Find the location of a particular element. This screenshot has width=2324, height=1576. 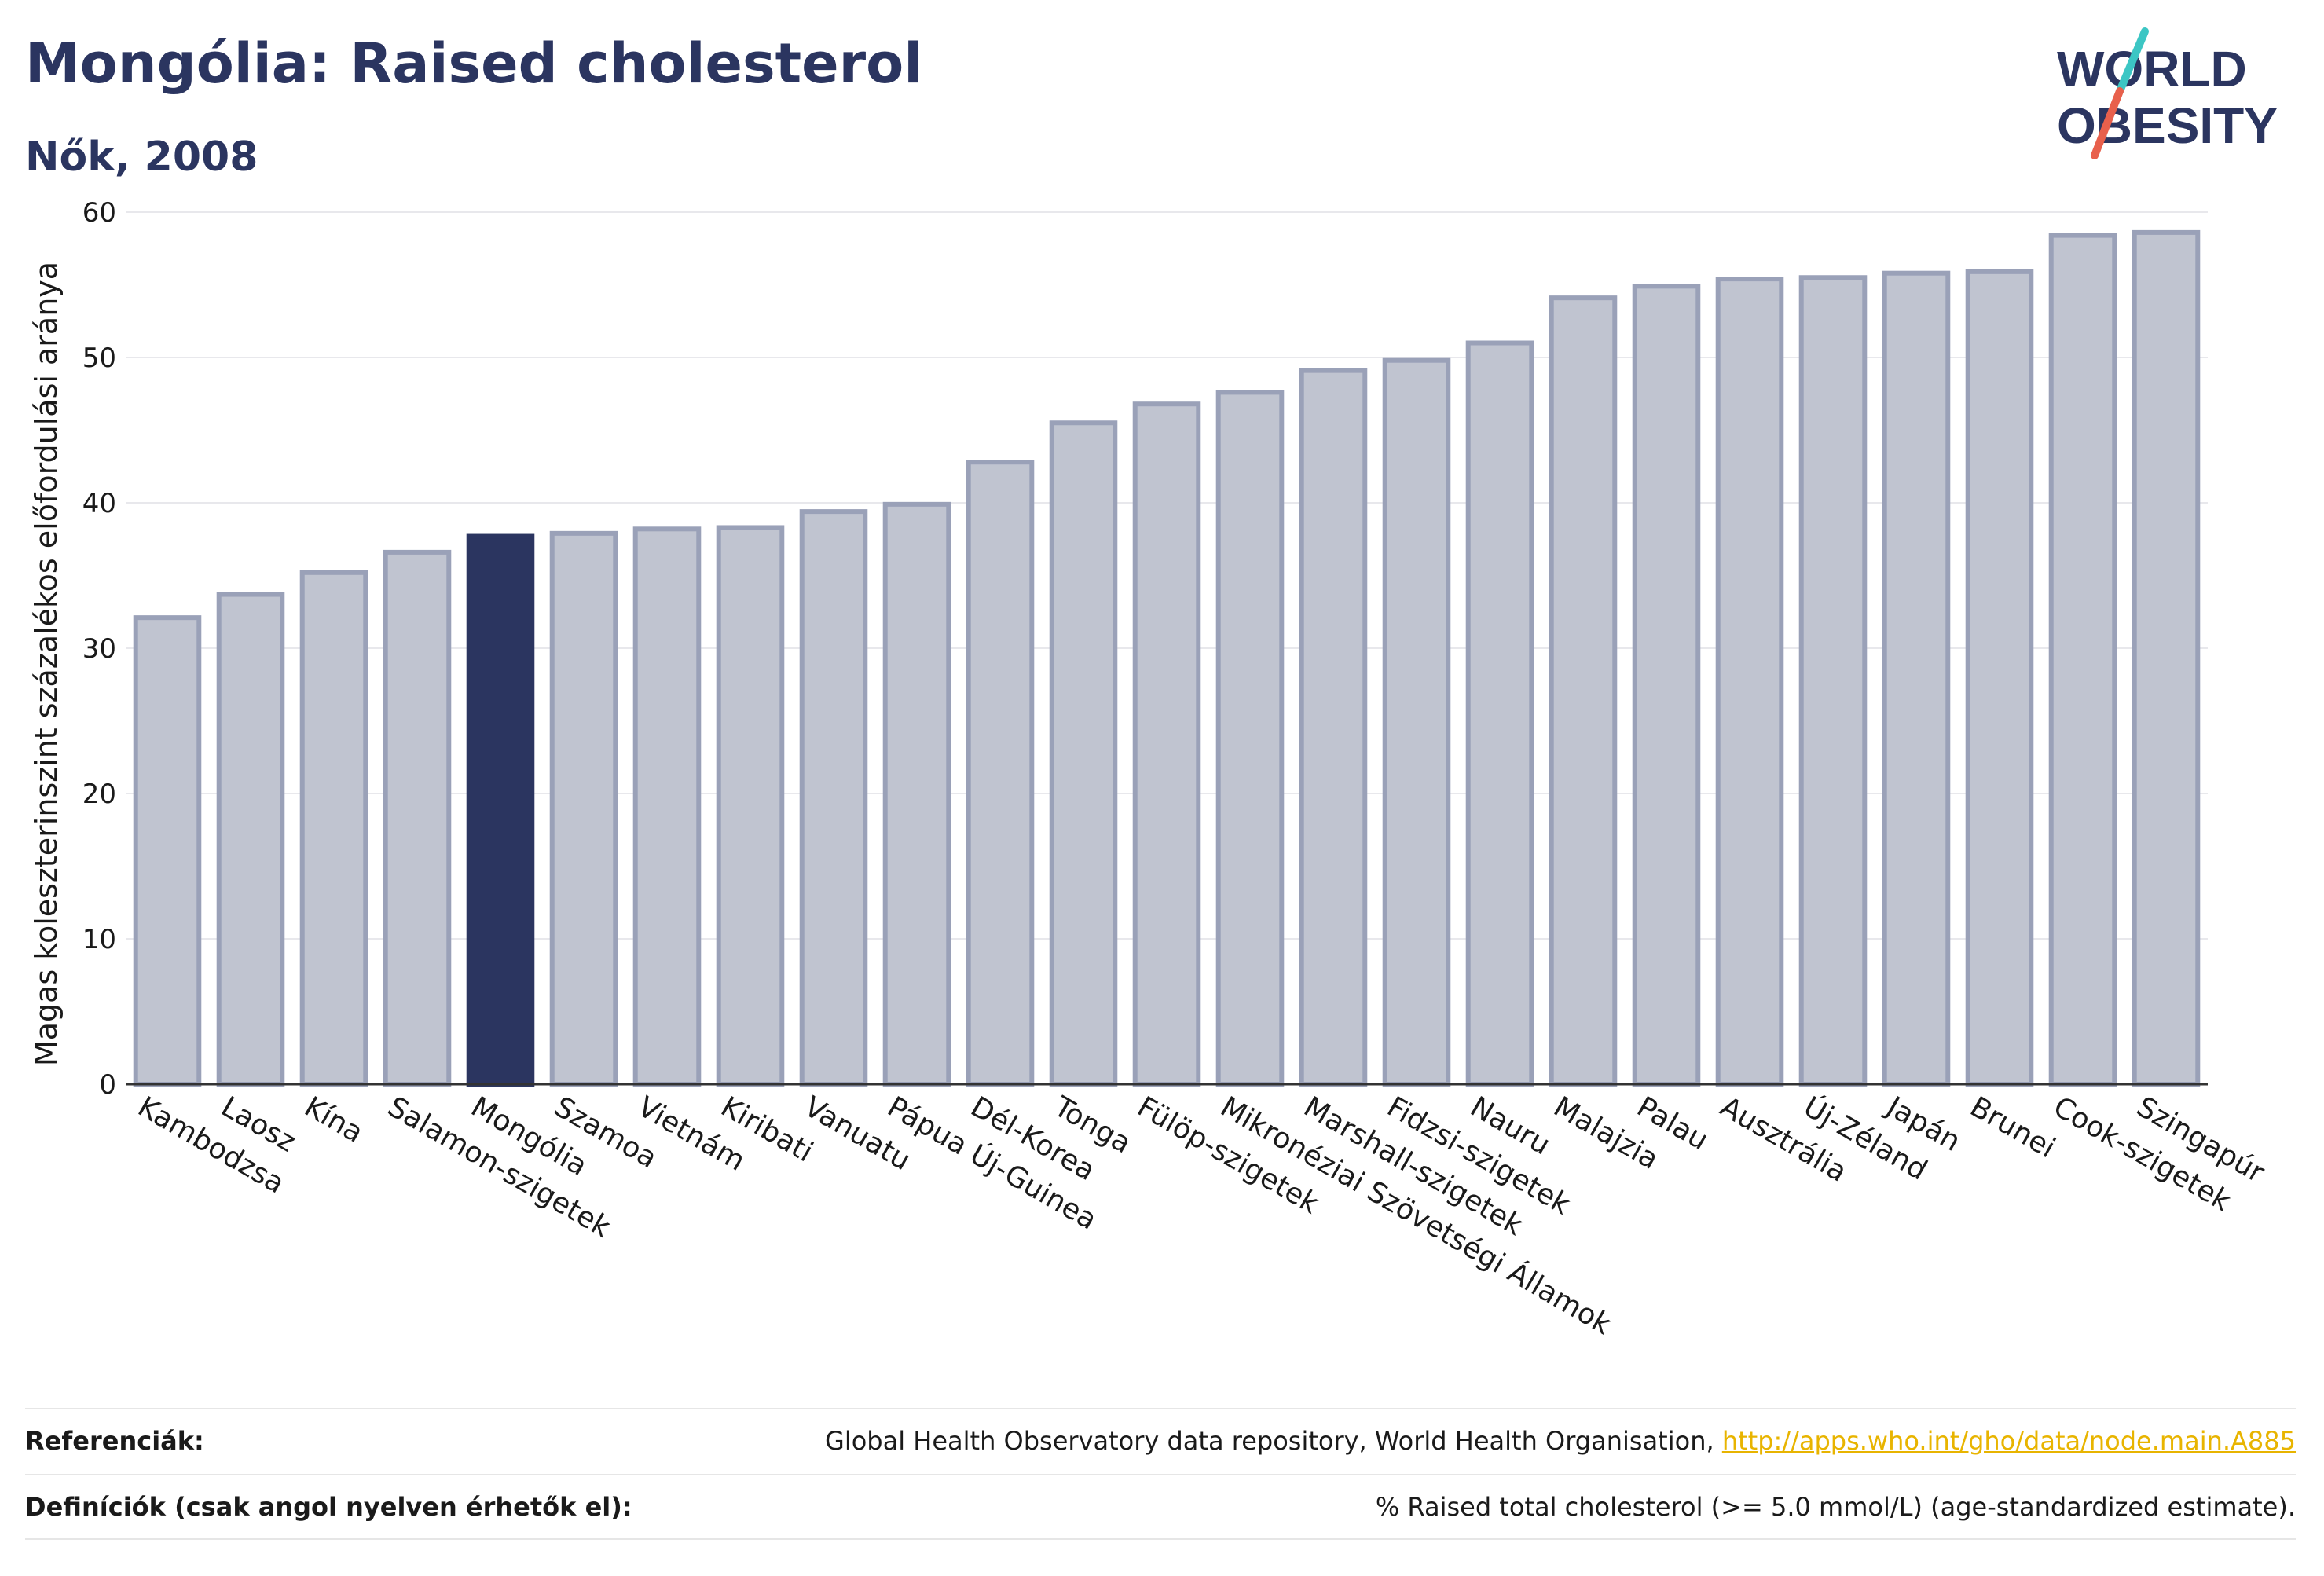

x-tick-label: Kína is located at coordinates (333, 1119).